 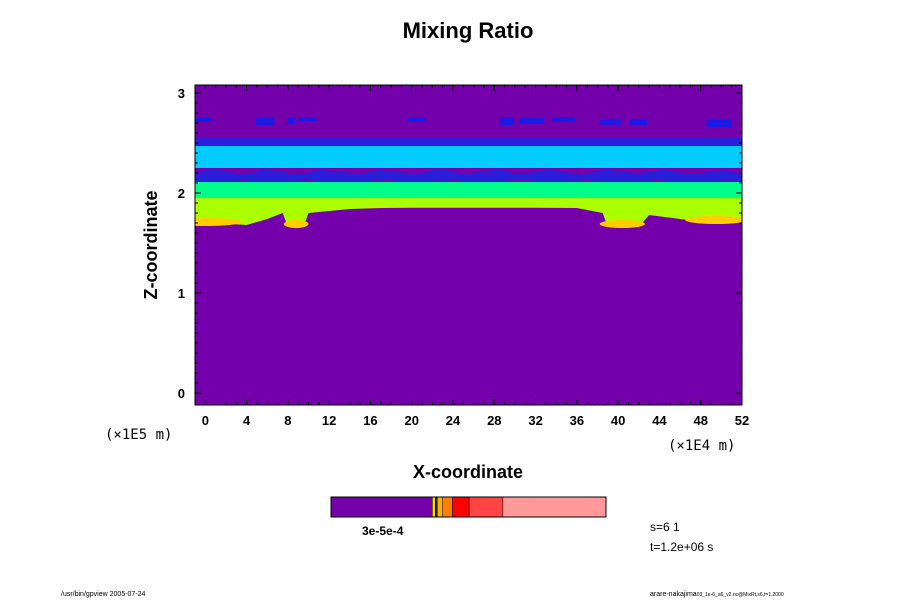 I want to click on chart-title: Mixing Ratio, so click(x=468, y=30).